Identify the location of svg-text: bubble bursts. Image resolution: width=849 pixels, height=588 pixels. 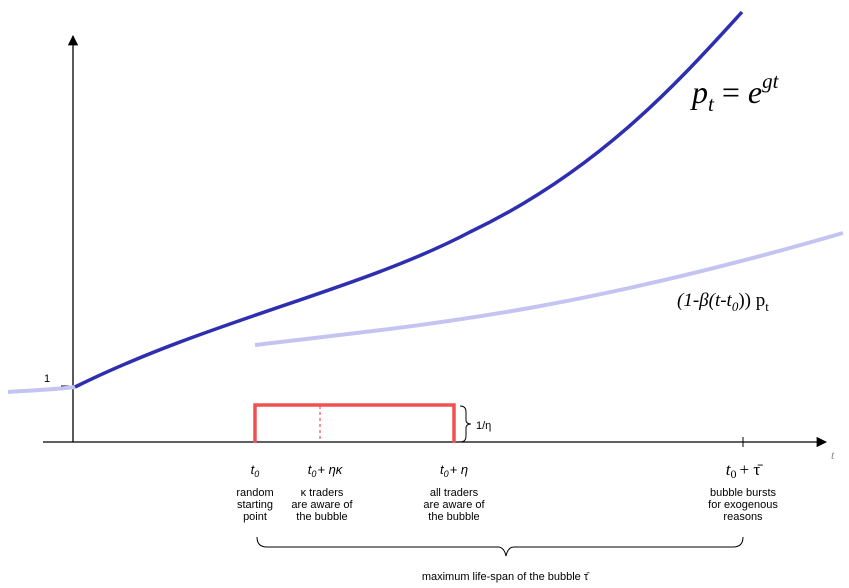
(743, 493).